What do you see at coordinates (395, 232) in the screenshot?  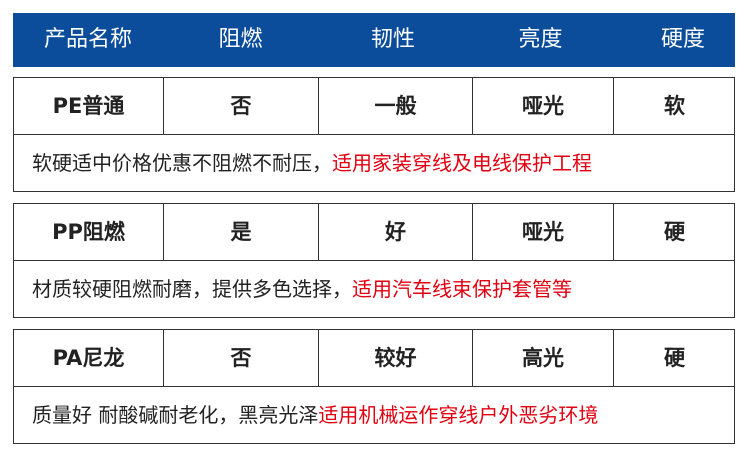 I see `toughness-value: 好` at bounding box center [395, 232].